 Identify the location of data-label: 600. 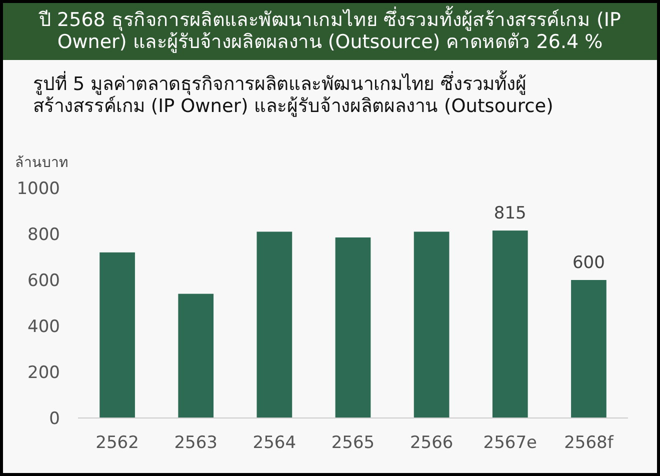
(588, 263).